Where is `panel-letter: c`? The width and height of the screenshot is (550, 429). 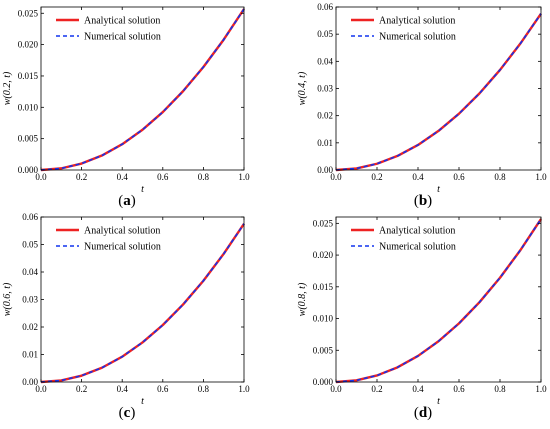 panel-letter: c is located at coordinates (127, 413).